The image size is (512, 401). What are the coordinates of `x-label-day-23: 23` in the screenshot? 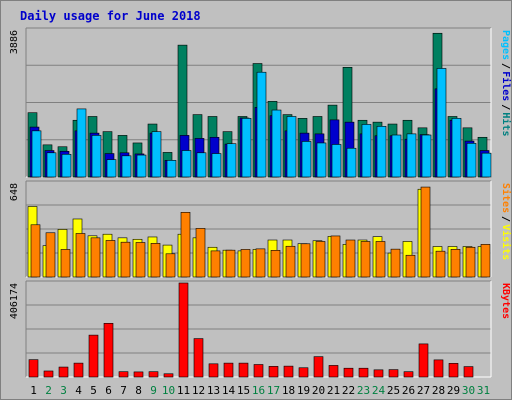 It's located at (363, 390).